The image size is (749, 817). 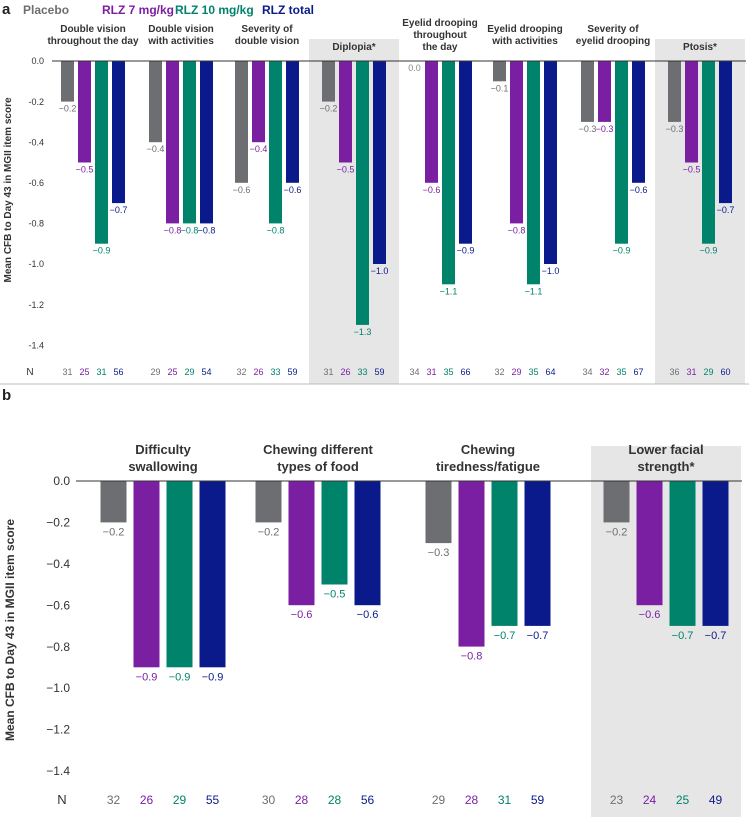 What do you see at coordinates (700, 47) in the screenshot?
I see `group-title: Ptosis*` at bounding box center [700, 47].